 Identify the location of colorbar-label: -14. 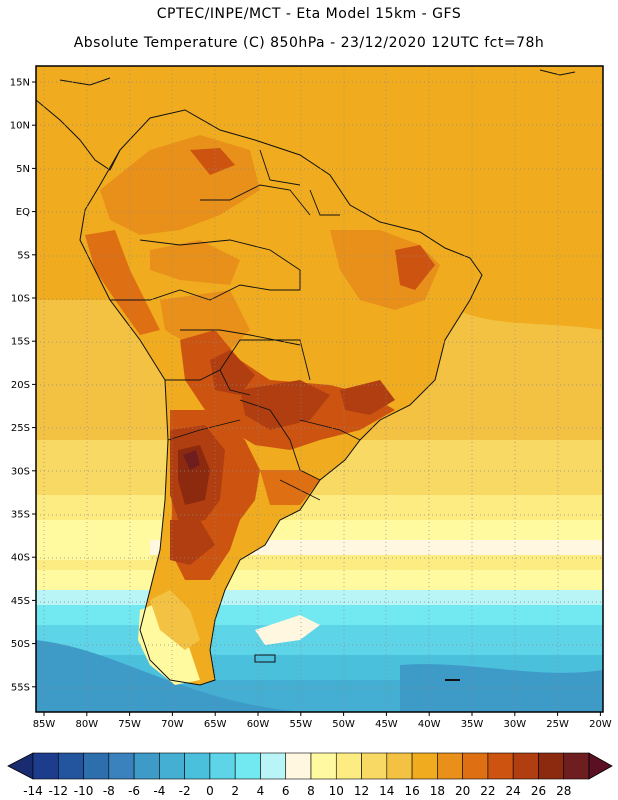
(33, 791).